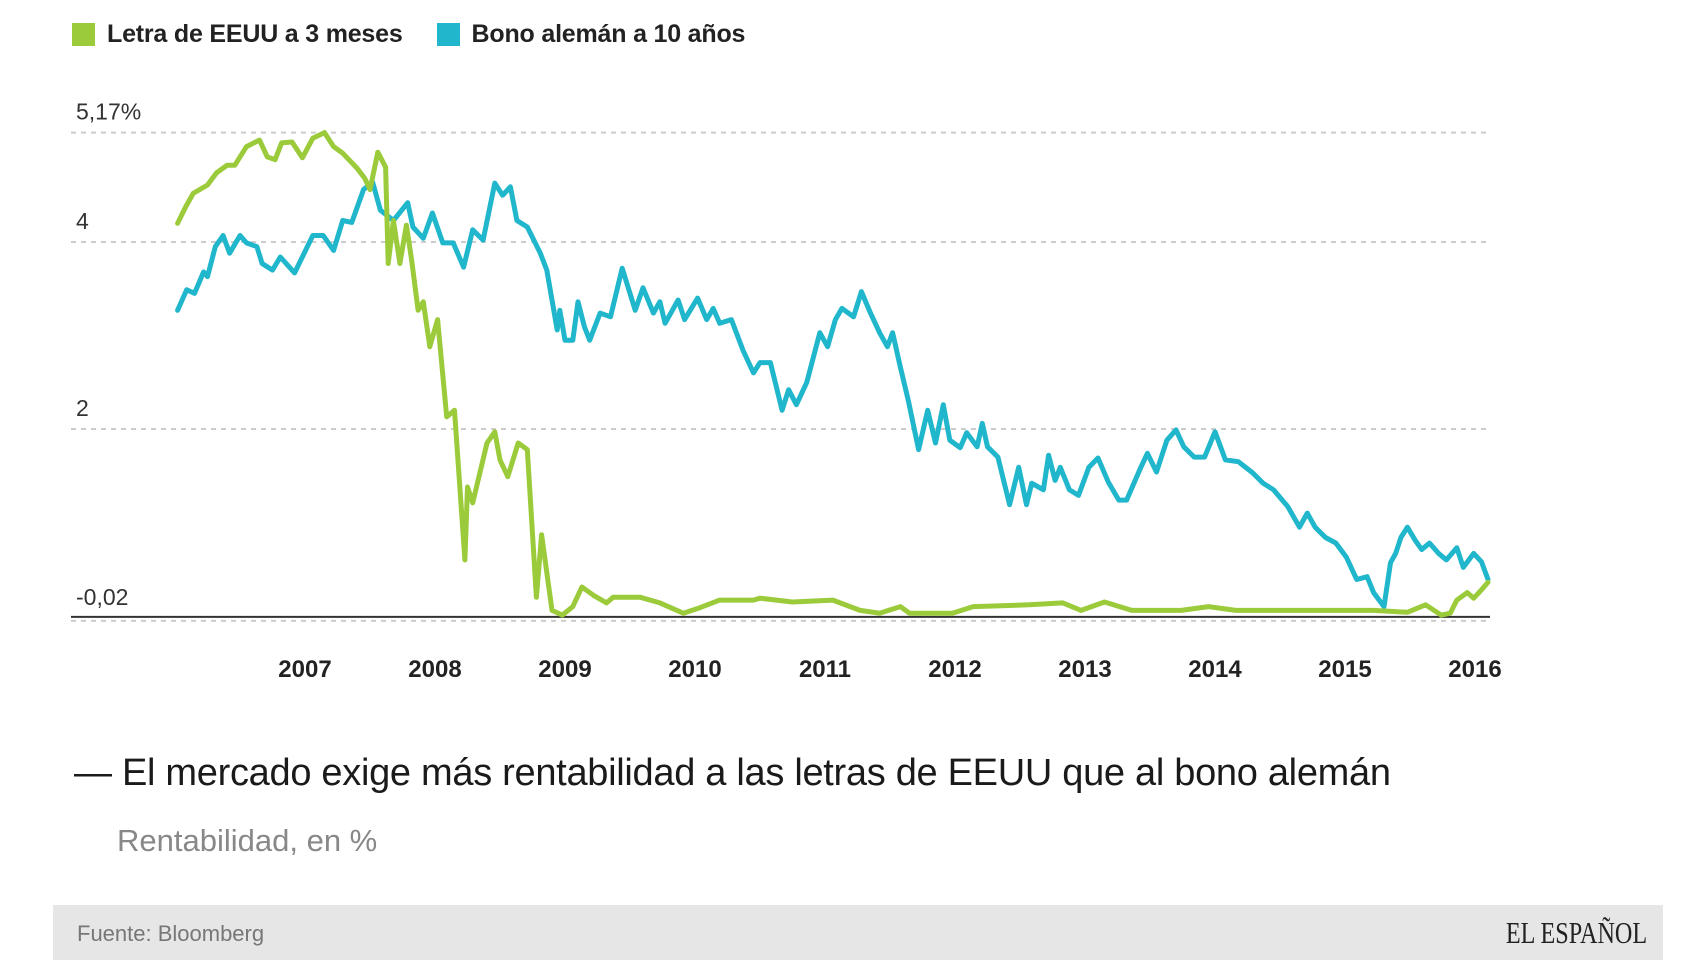  I want to click on x-tick-label: 2016, so click(1474, 669).